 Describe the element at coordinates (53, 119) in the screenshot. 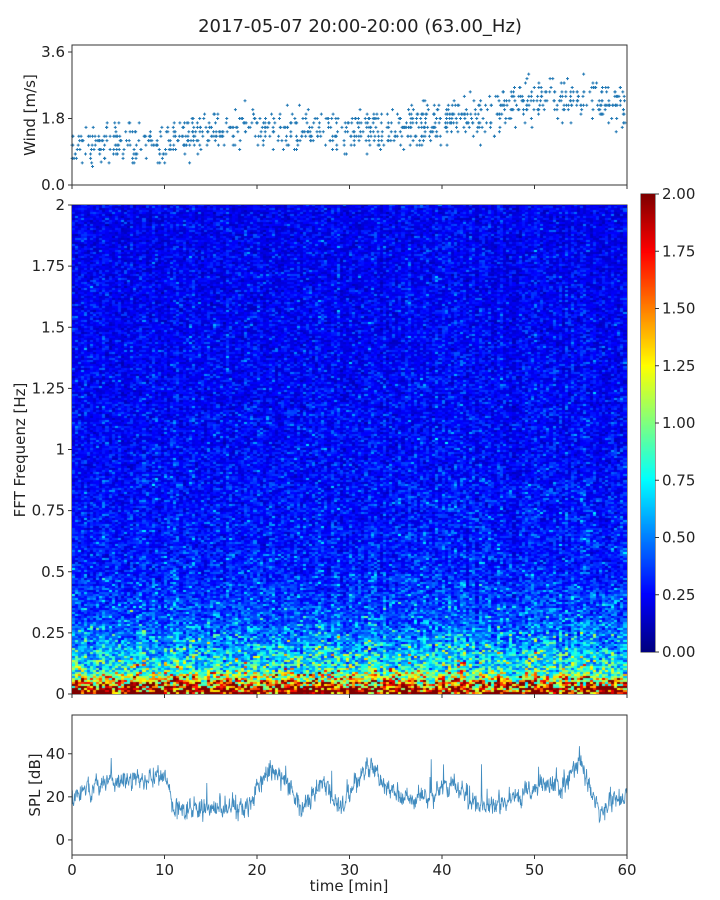

I see `wind-ytick-label: 1.8` at that location.